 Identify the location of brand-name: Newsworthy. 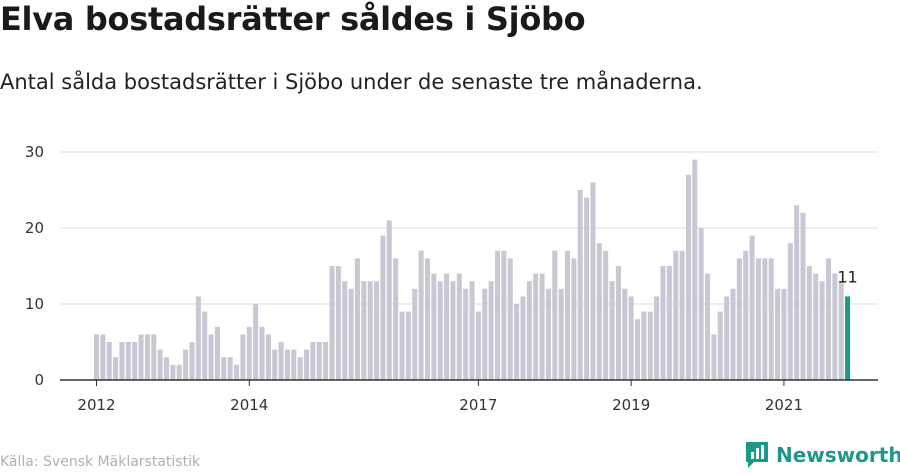
(838, 455).